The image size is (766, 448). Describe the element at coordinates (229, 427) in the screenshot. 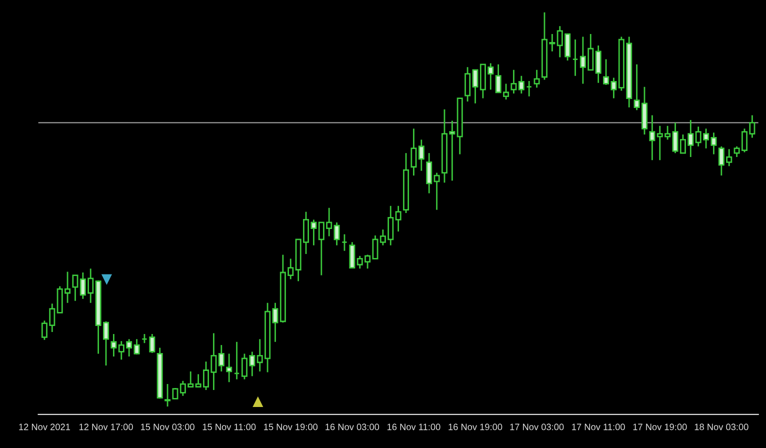

I see `x-tick-label: 15 Nov 11:00` at that location.